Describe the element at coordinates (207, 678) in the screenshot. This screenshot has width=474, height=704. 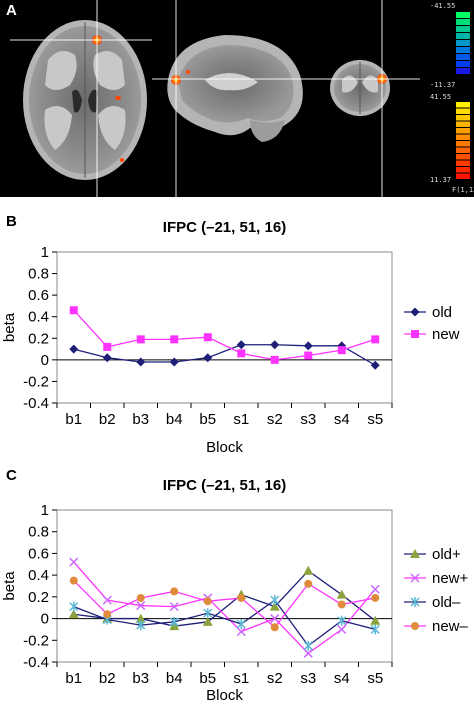
I see `x-tick-label: b5` at that location.